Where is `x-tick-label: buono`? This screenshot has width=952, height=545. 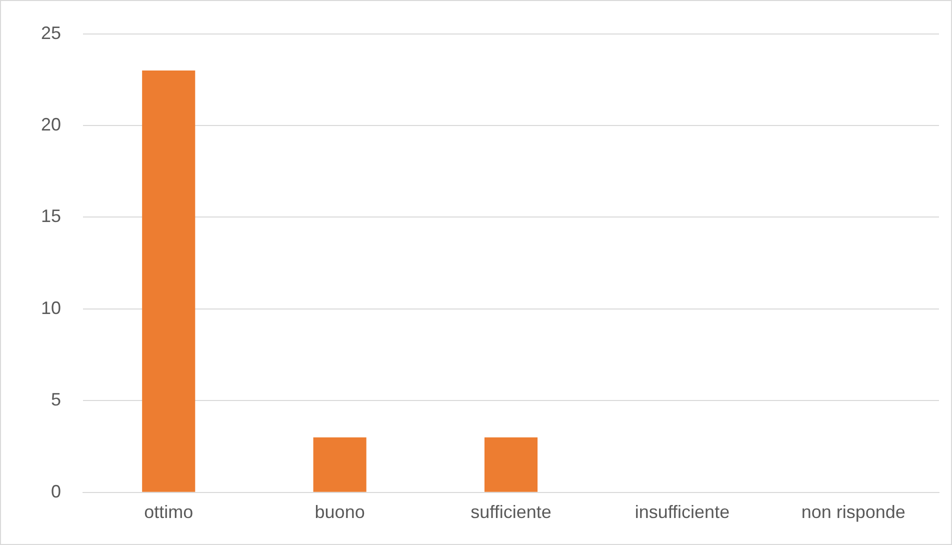
x-tick-label: buono is located at coordinates (339, 512).